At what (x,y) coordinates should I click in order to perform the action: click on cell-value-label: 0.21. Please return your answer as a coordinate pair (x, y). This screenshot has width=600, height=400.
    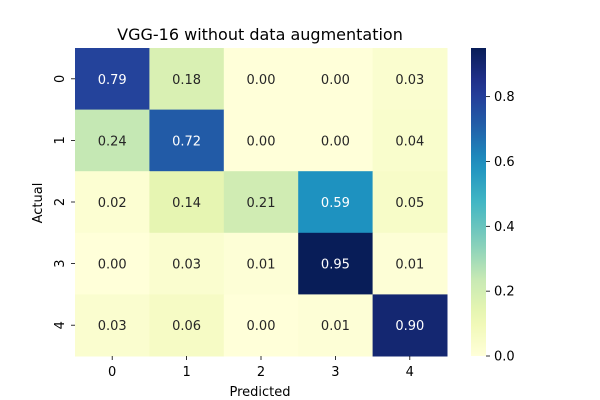
    Looking at the image, I should click on (261, 203).